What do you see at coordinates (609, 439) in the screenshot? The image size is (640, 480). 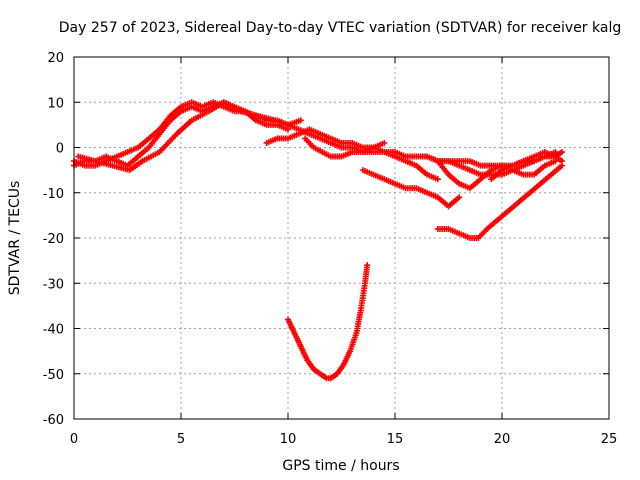 I see `x-tick-label: 25` at bounding box center [609, 439].